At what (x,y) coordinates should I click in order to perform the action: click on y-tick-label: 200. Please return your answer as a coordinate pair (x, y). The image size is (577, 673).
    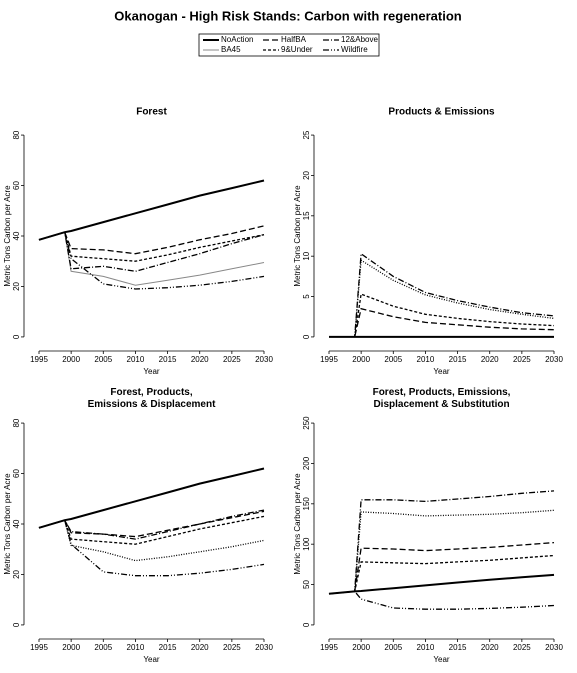
    Looking at the image, I should click on (306, 463).